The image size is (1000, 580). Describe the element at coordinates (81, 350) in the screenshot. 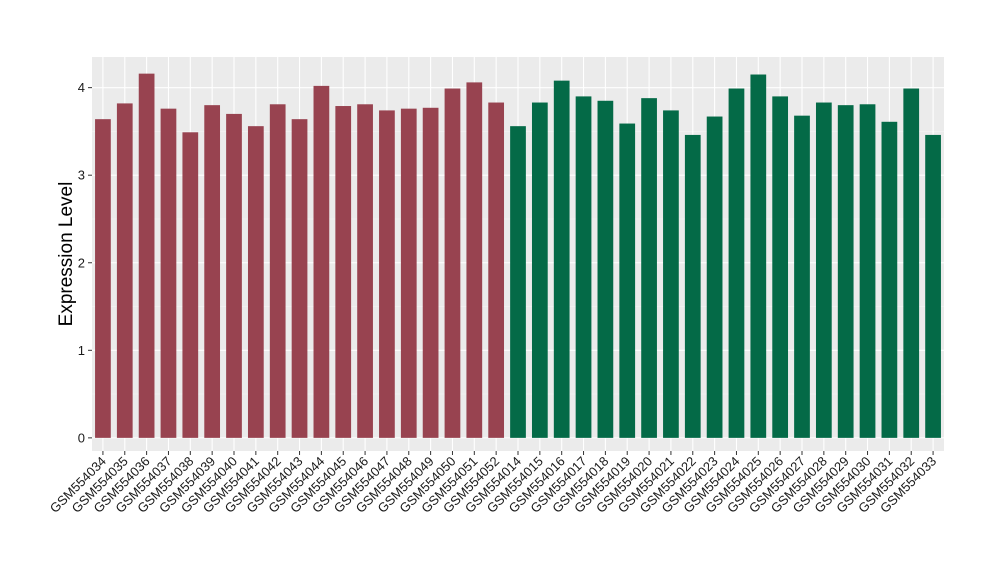

I see `y-tick-label: 1` at that location.